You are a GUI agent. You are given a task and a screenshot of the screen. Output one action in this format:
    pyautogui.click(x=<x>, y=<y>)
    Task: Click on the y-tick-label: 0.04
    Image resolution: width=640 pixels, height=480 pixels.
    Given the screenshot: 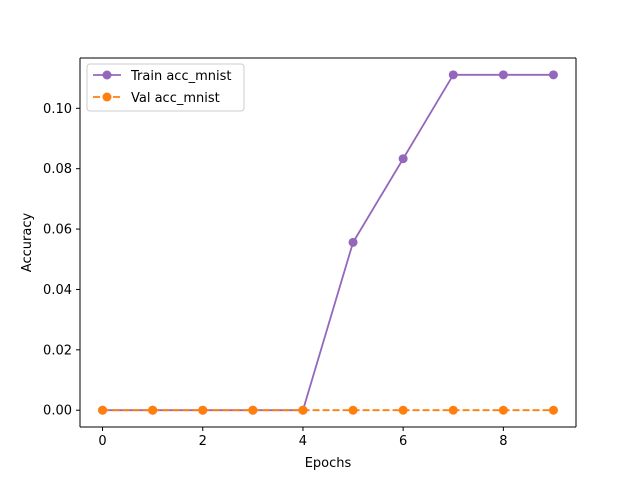 What is the action you would take?
    pyautogui.click(x=57, y=290)
    